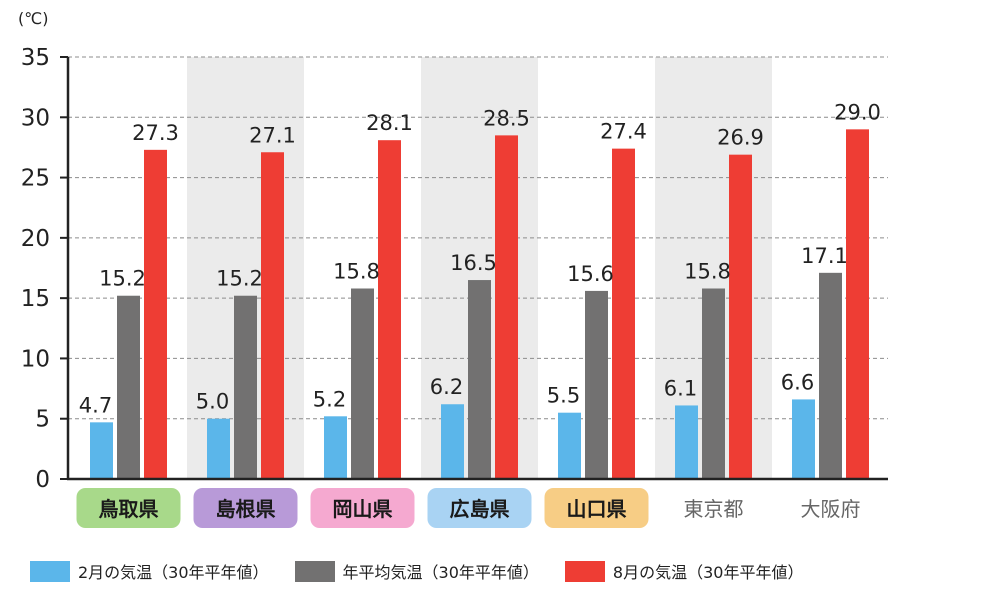  Describe the element at coordinates (35, 179) in the screenshot. I see `y-tick-label: 25` at that location.